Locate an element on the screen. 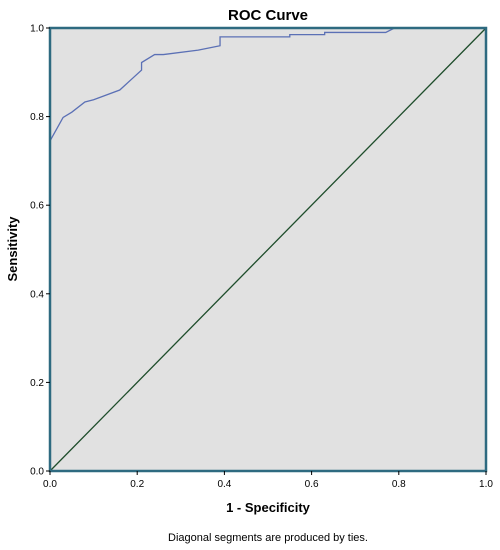 The image size is (500, 550). y-tick-label: 1.0 is located at coordinates (37, 29).